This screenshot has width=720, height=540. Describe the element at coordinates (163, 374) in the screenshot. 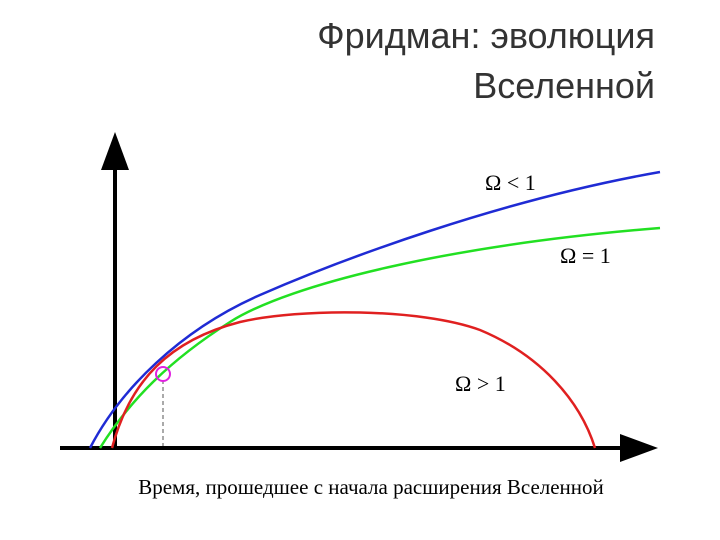

I see `present-point` at that location.